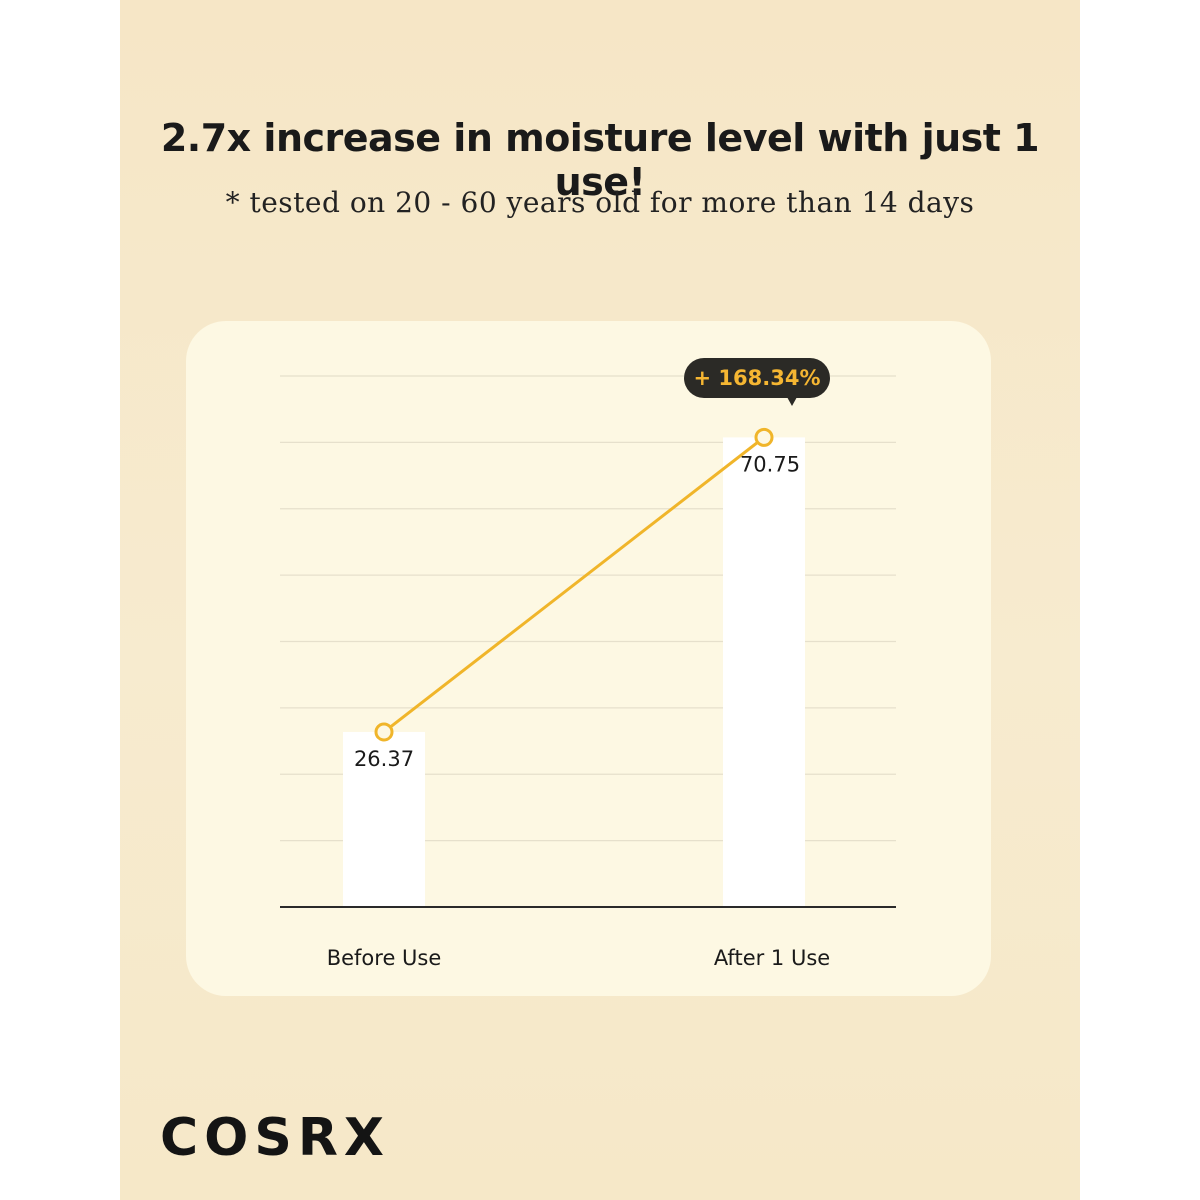 The height and width of the screenshot is (1200, 1200). What do you see at coordinates (275, 1138) in the screenshot?
I see `brand-logo: COSRX` at bounding box center [275, 1138].